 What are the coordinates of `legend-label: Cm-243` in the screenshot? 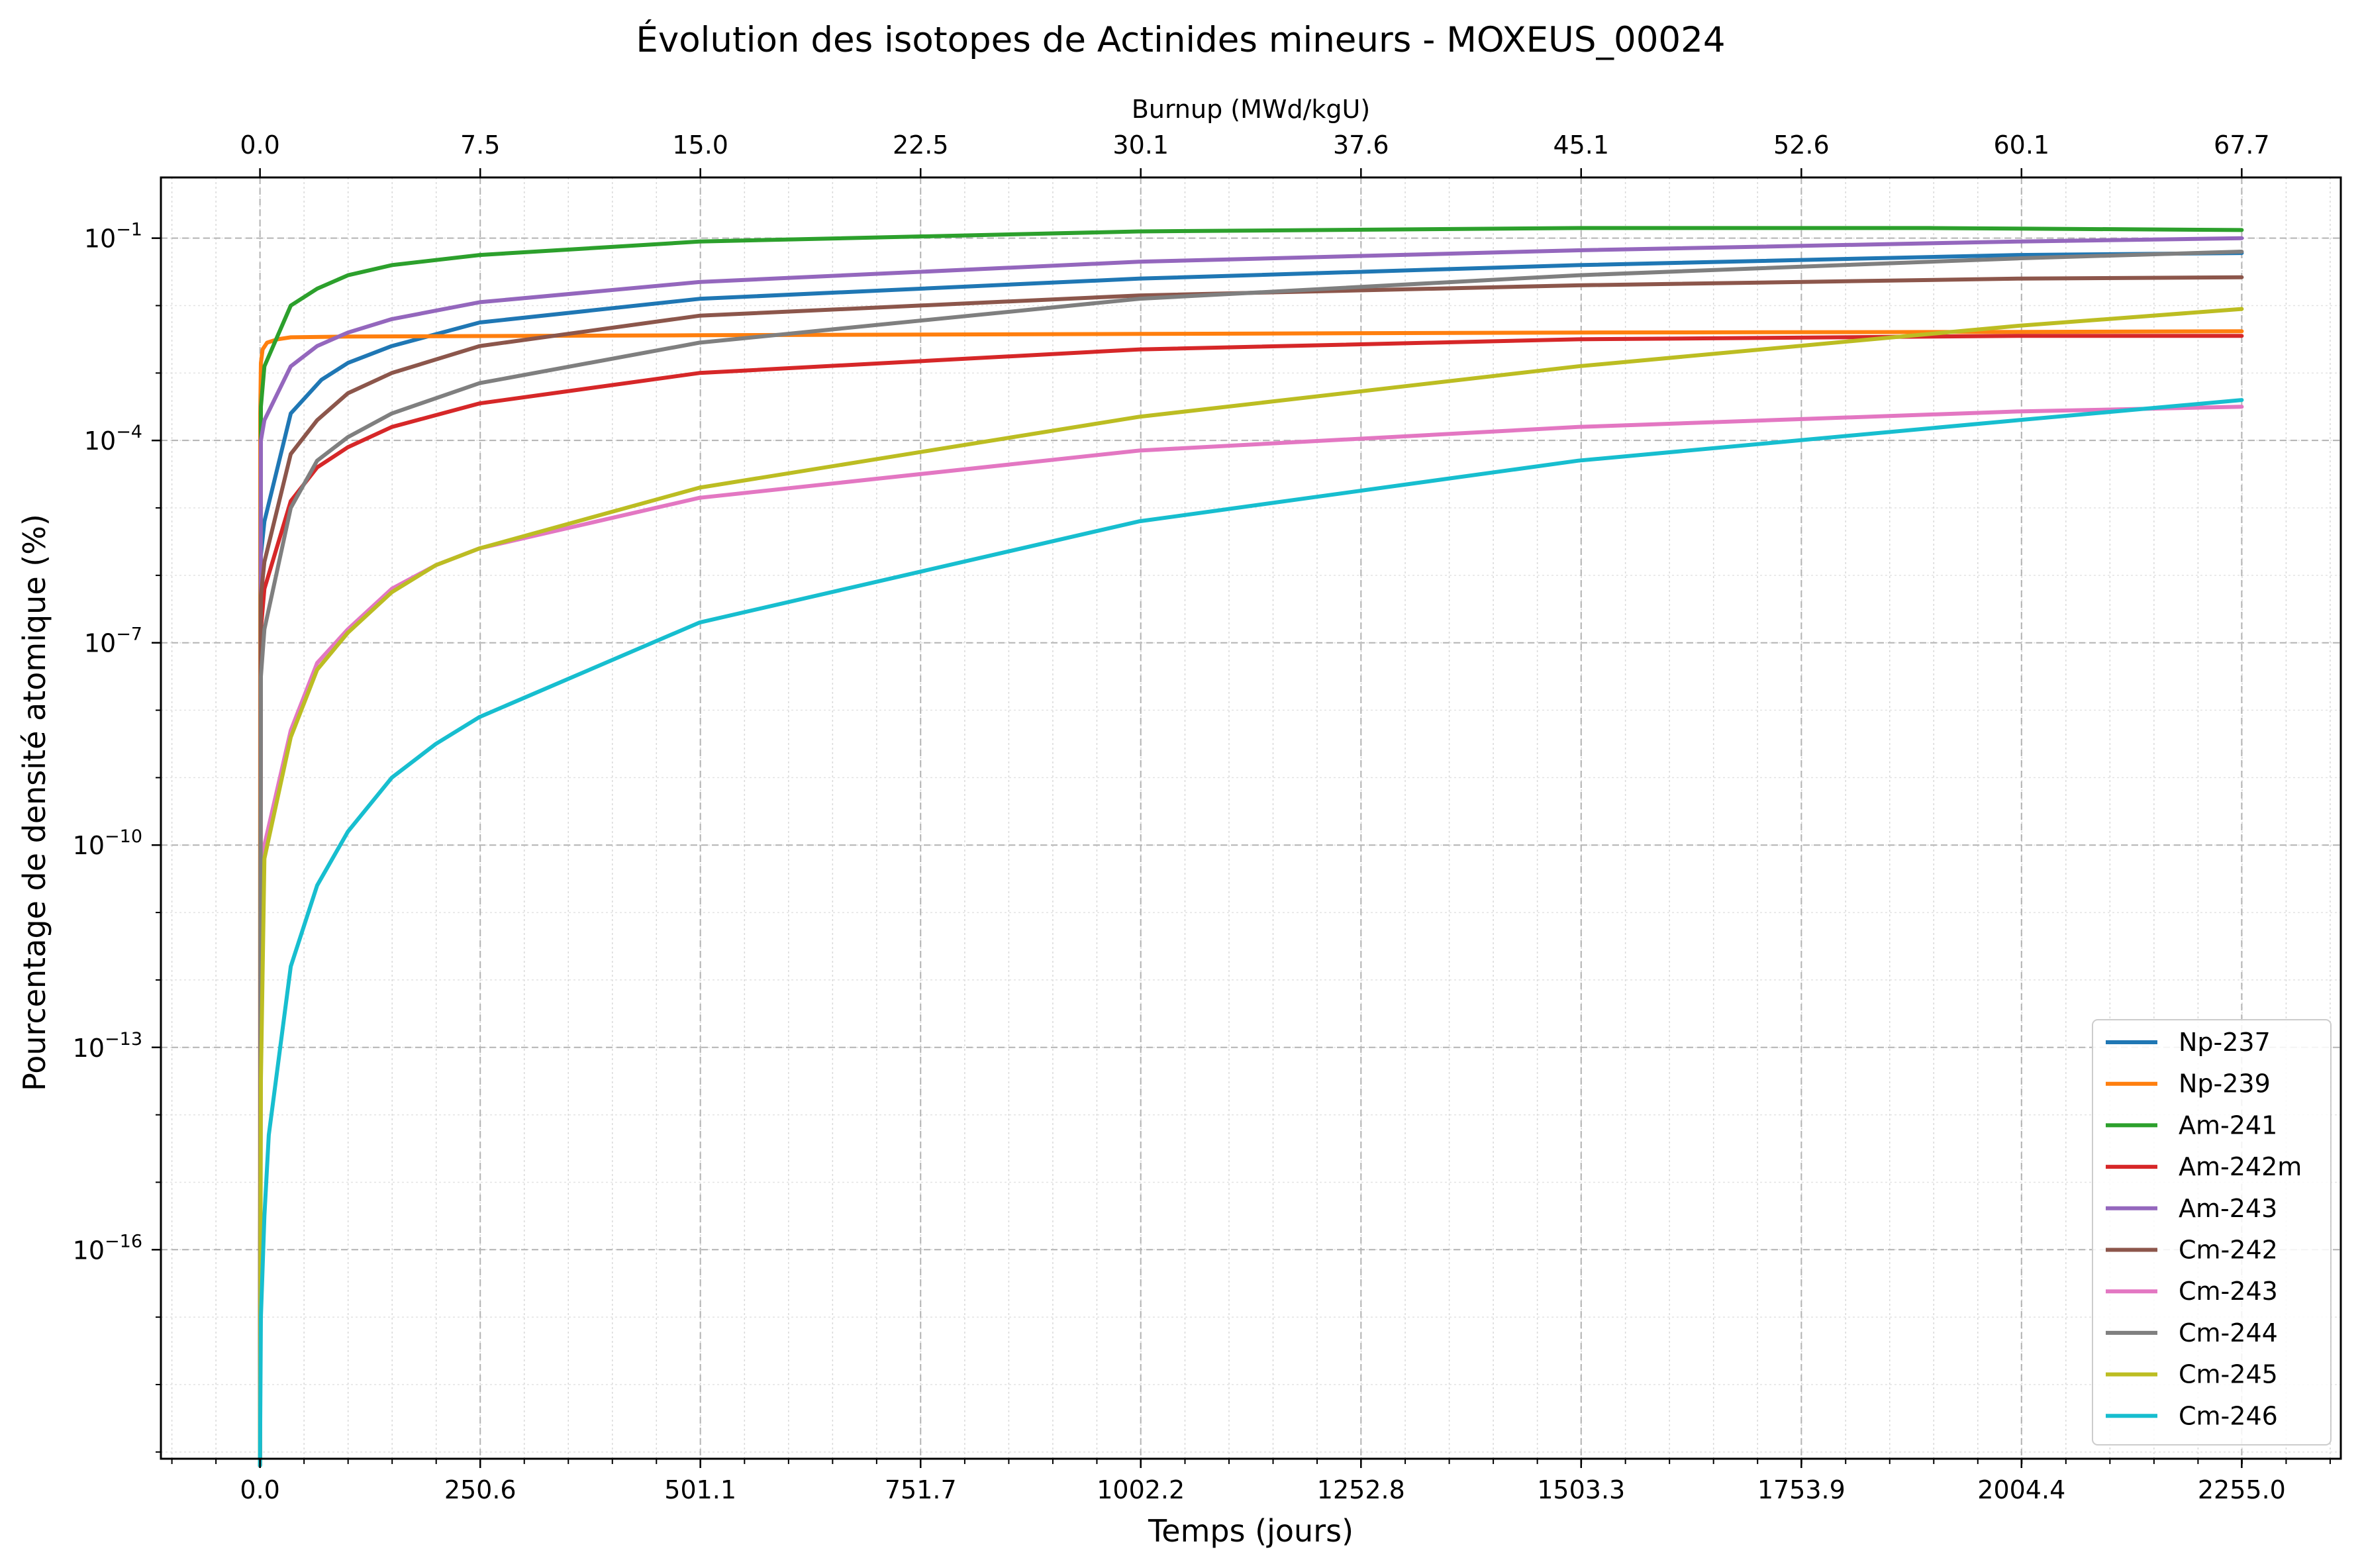 It's located at (2228, 1291).